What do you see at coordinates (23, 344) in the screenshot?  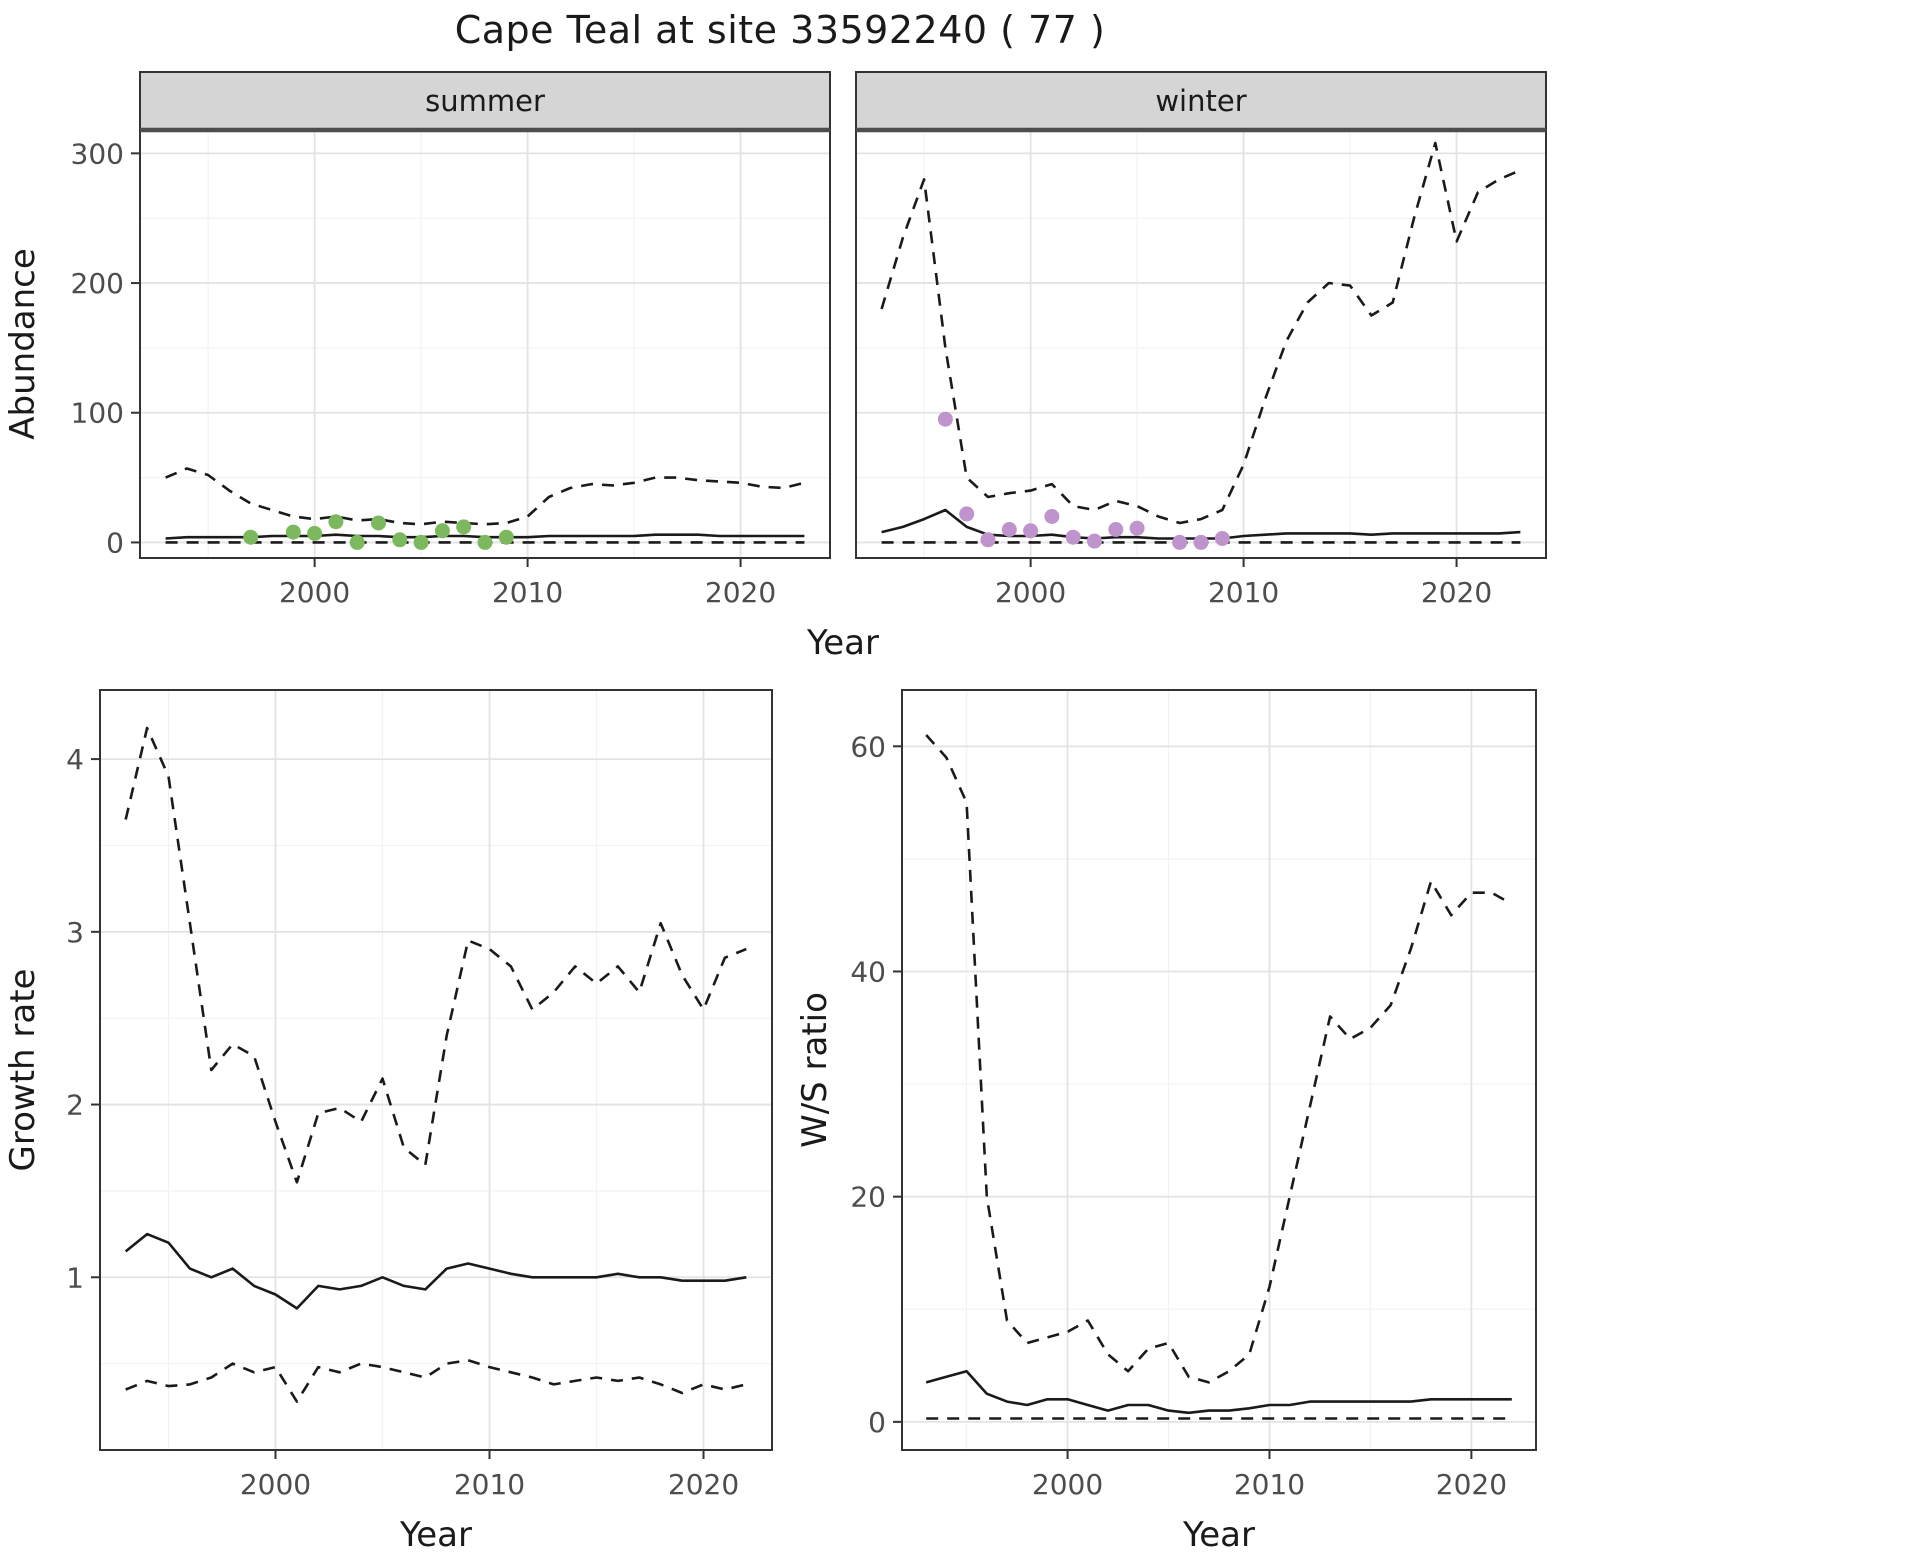 I see `y-axis-title: Abundance` at bounding box center [23, 344].